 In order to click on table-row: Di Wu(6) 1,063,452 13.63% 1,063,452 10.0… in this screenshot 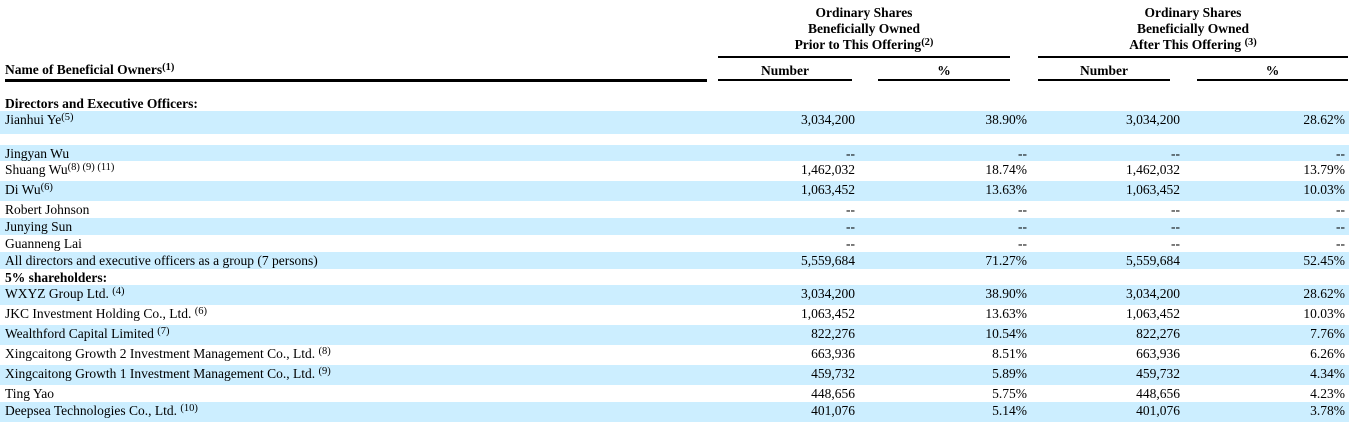, I will do `click(674, 191)`.